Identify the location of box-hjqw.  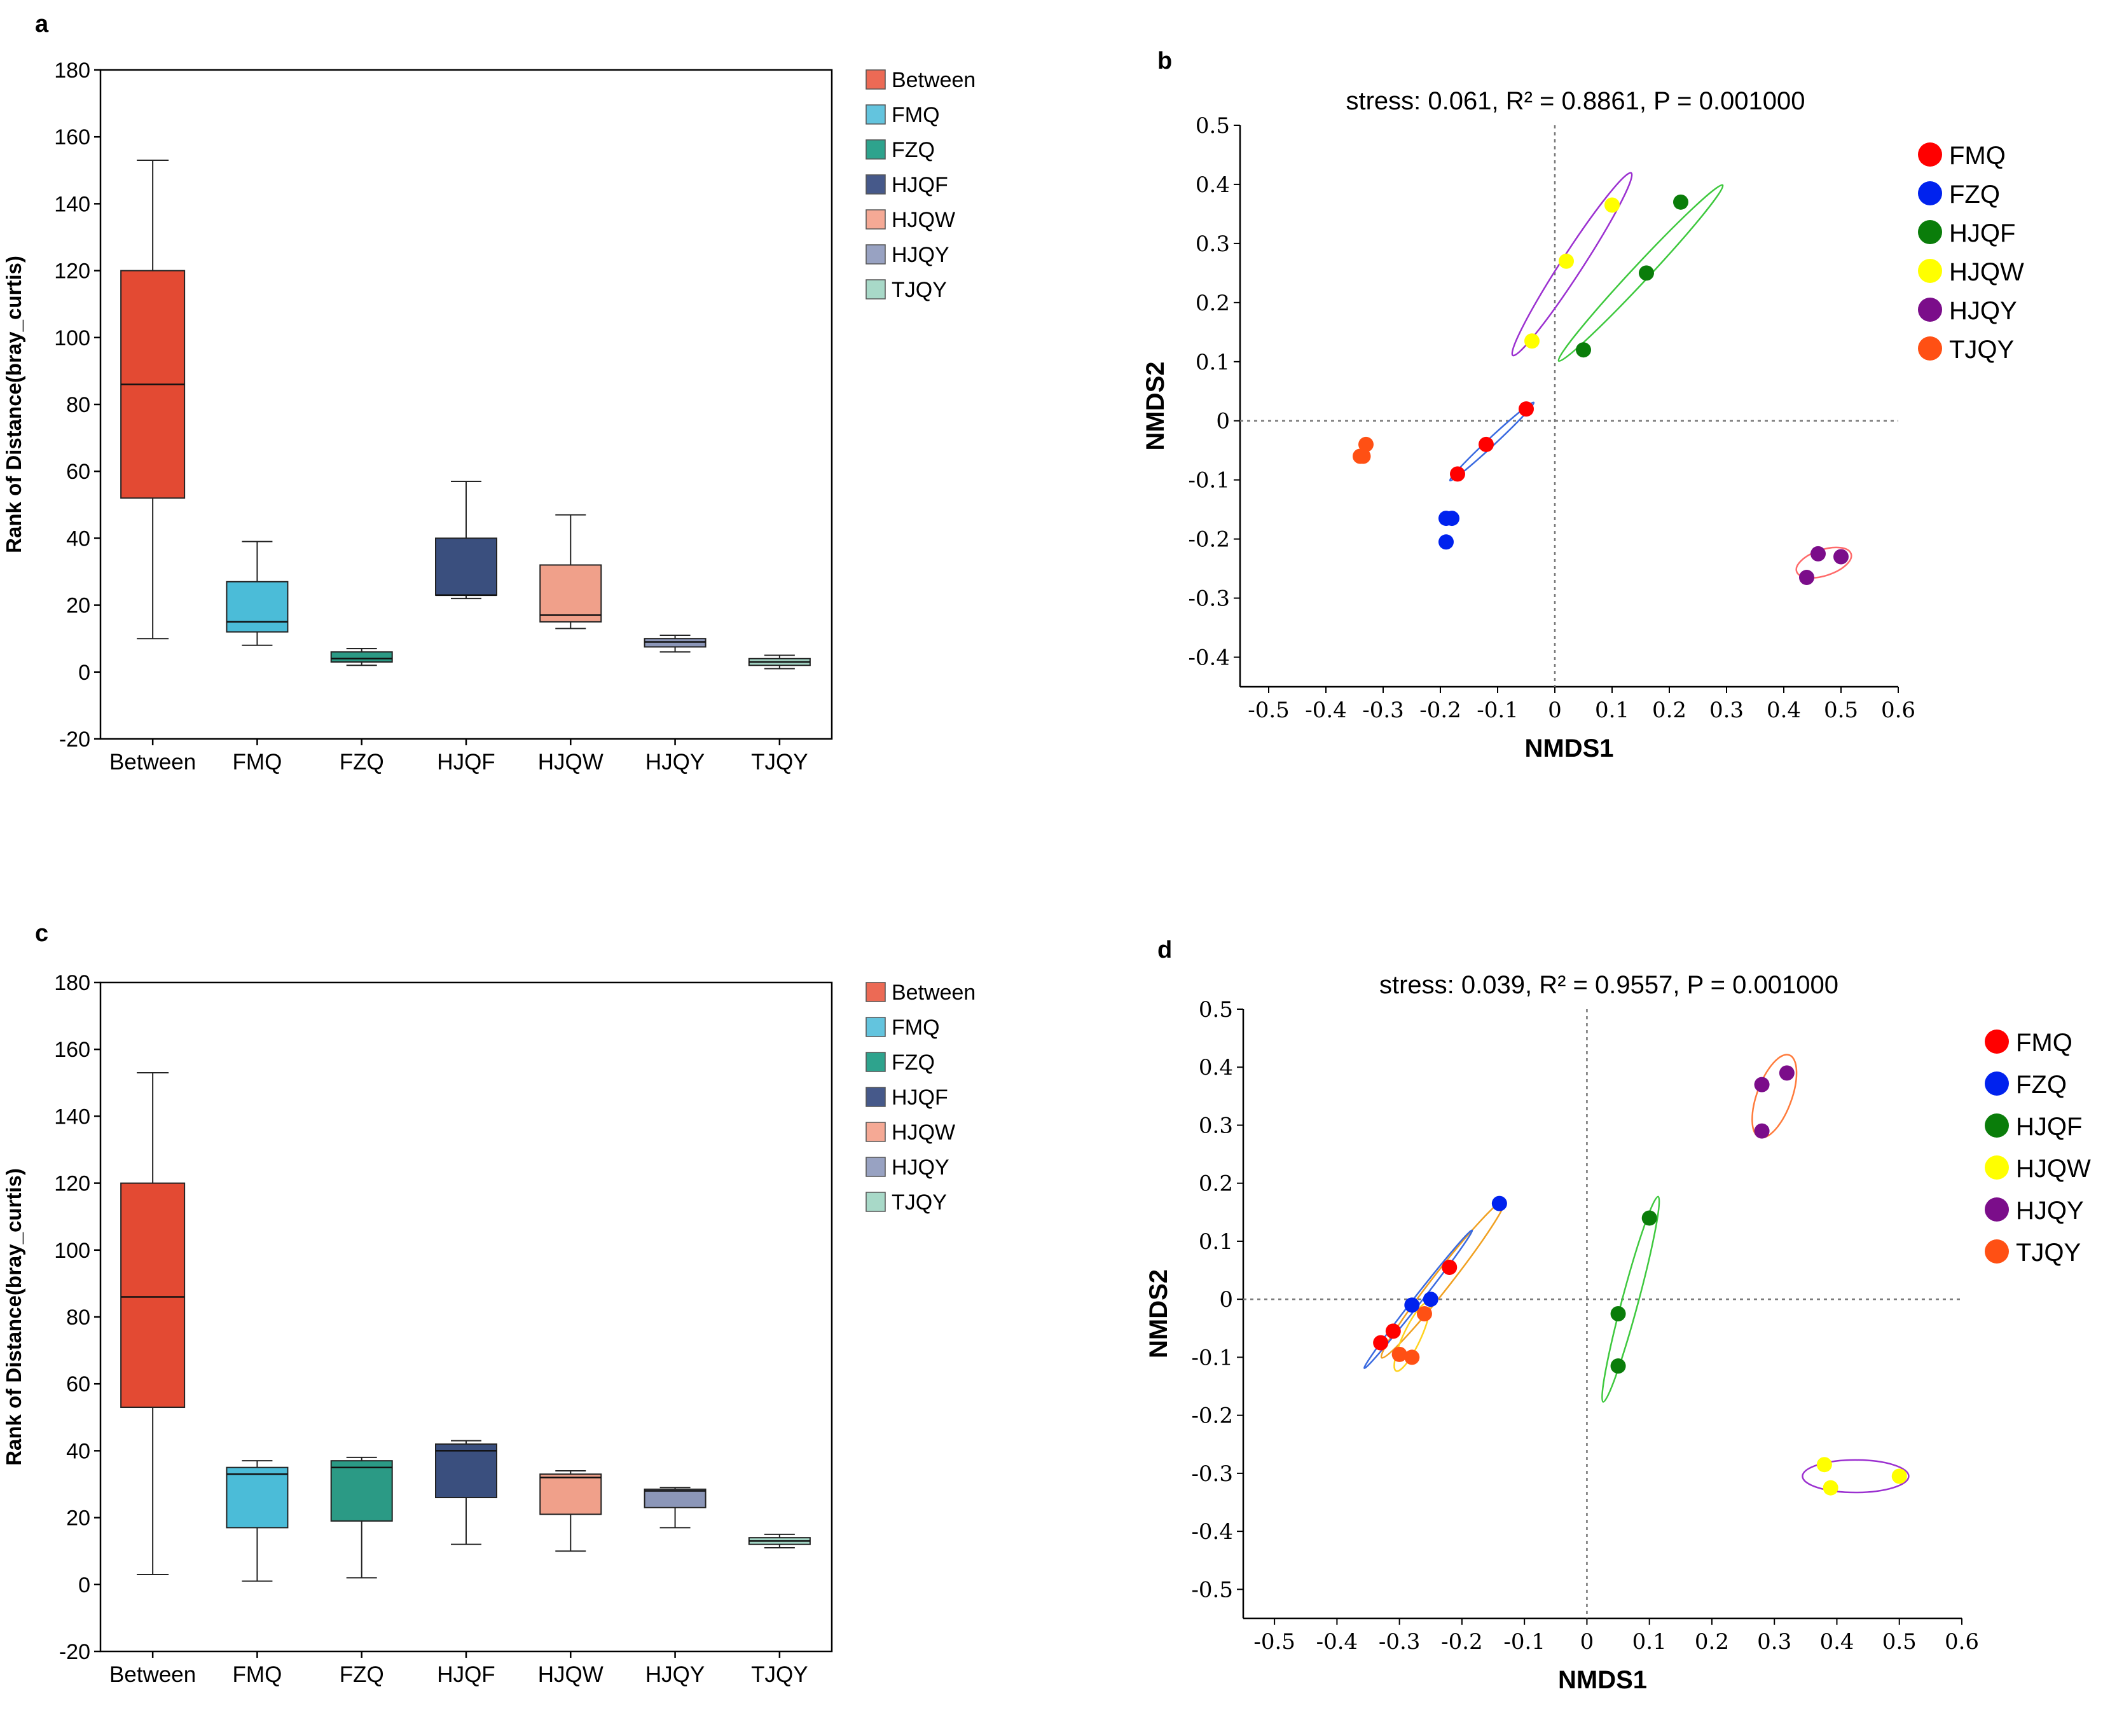
(570, 1494).